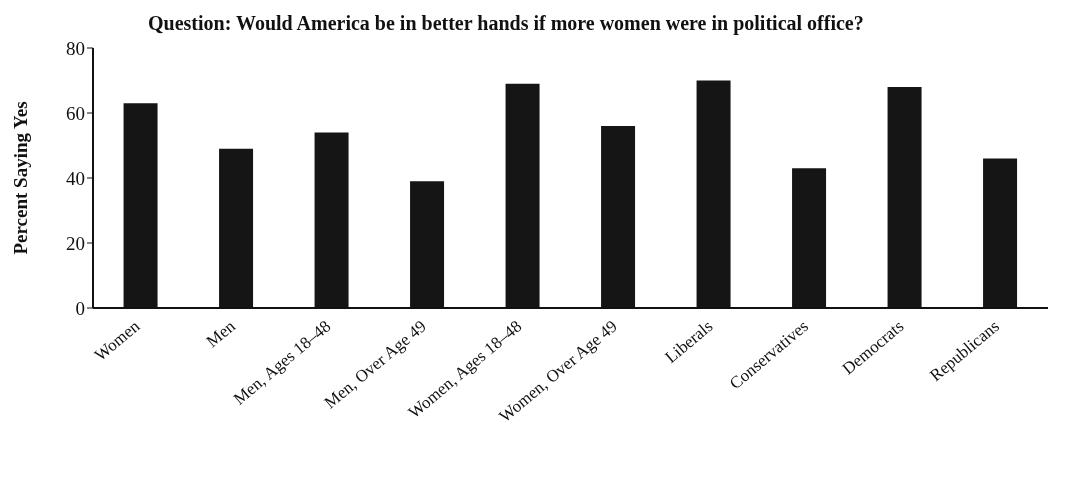  Describe the element at coordinates (75, 48) in the screenshot. I see `y-tick-label: 80` at that location.